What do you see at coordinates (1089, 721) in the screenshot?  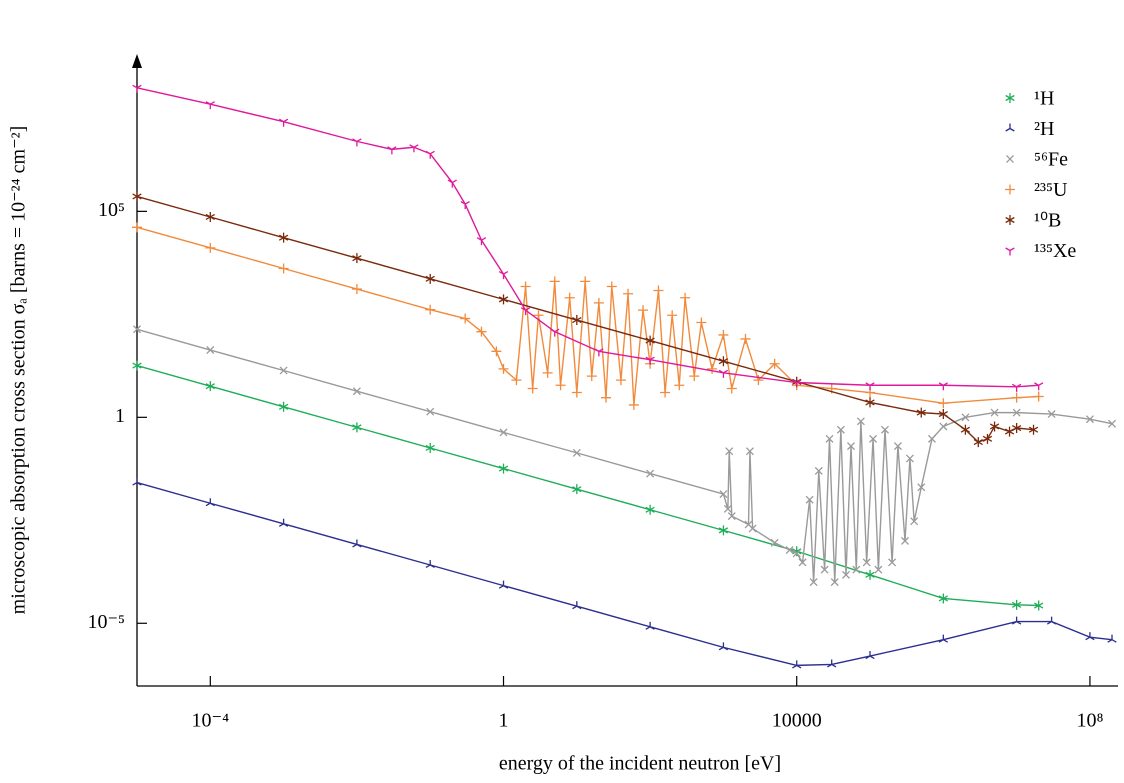 I see `x-tick-label: 10⁸` at bounding box center [1089, 721].